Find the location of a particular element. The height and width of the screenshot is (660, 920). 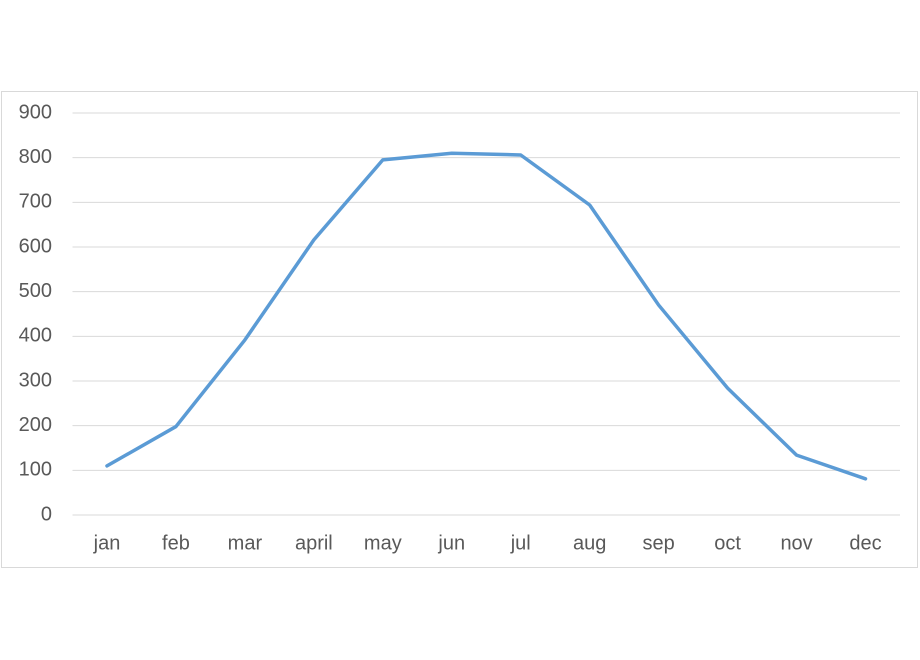

x-tick-label: sep is located at coordinates (659, 543).